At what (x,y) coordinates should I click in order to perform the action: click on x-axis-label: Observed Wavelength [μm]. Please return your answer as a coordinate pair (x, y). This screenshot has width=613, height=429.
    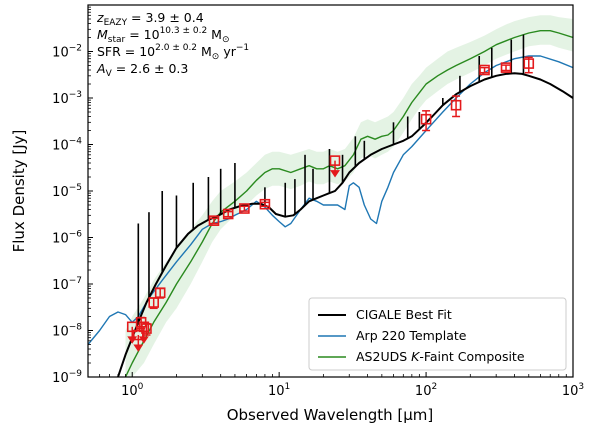
    Looking at the image, I should click on (330, 415).